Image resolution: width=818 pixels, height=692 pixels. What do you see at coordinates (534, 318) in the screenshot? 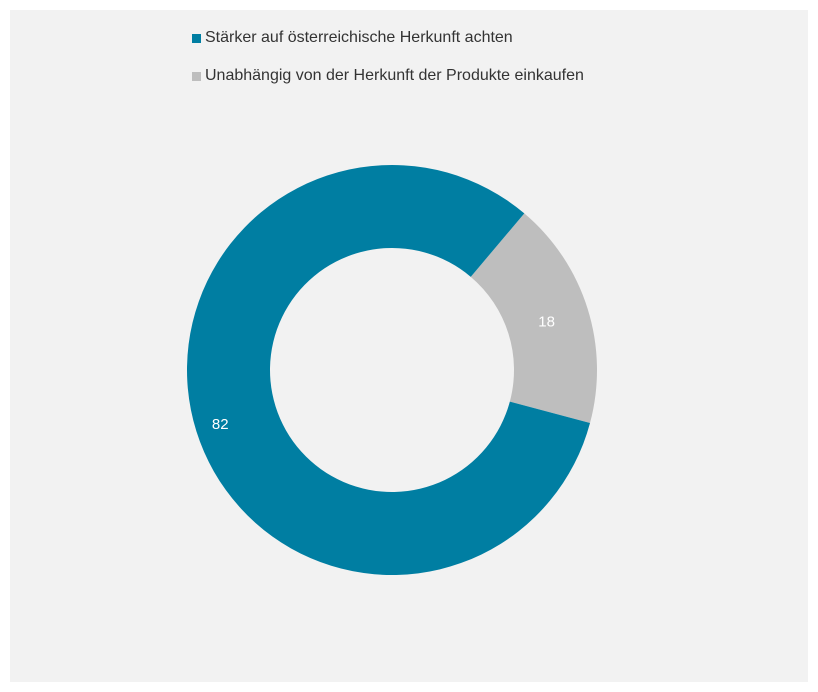
I see `slice-unabhaengig` at bounding box center [534, 318].